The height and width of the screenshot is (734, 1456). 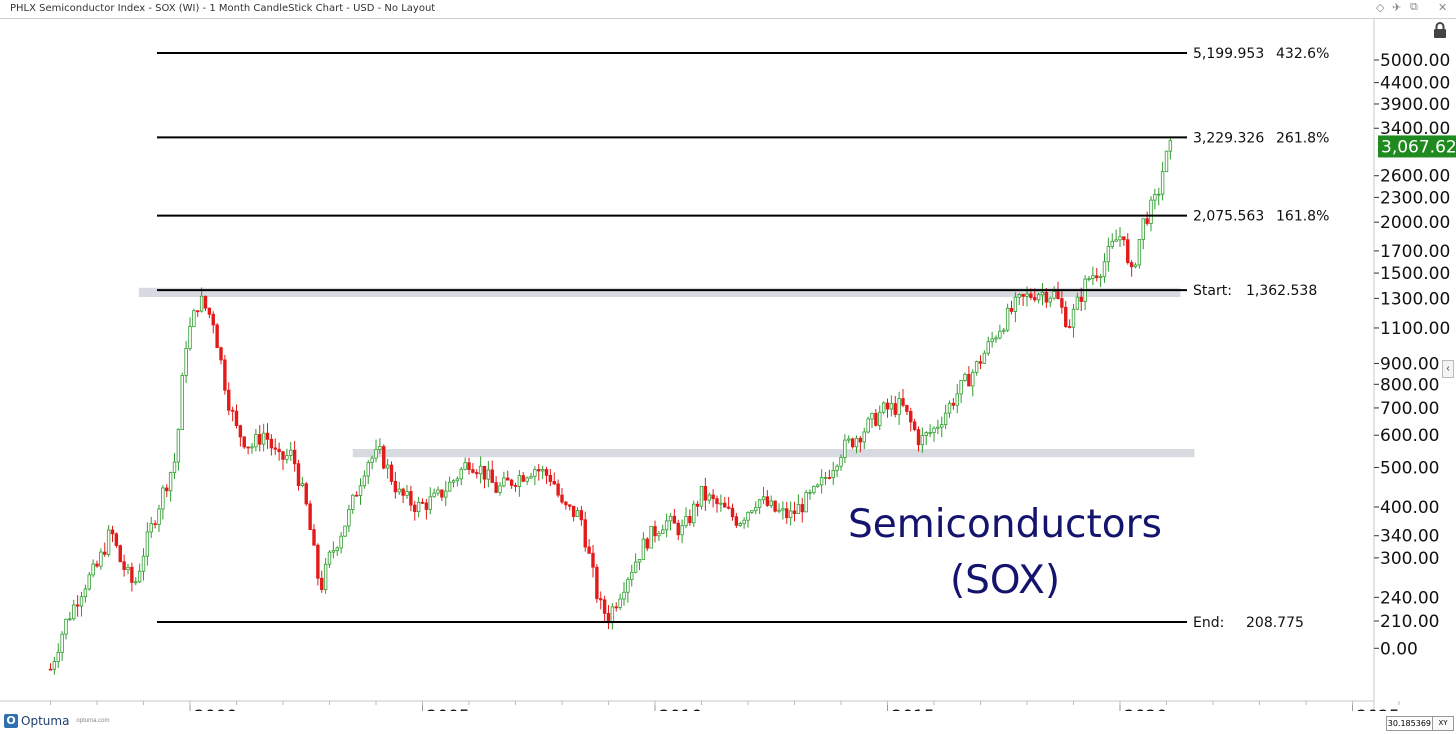 I want to click on price-tick-label: 340.00, so click(x=1409, y=537).